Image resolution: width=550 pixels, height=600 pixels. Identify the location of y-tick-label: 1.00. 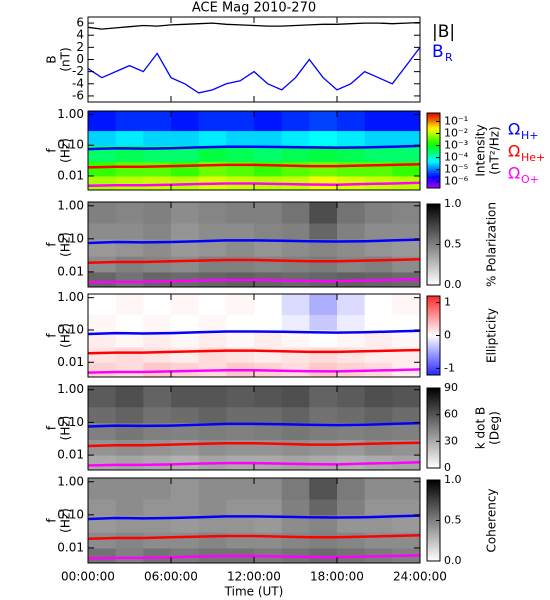
(70, 481).